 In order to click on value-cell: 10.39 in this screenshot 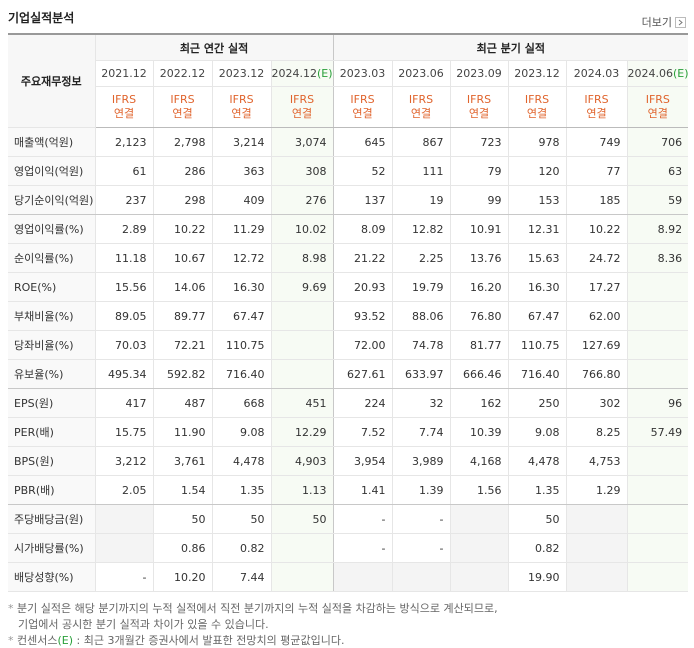, I will do `click(479, 432)`.